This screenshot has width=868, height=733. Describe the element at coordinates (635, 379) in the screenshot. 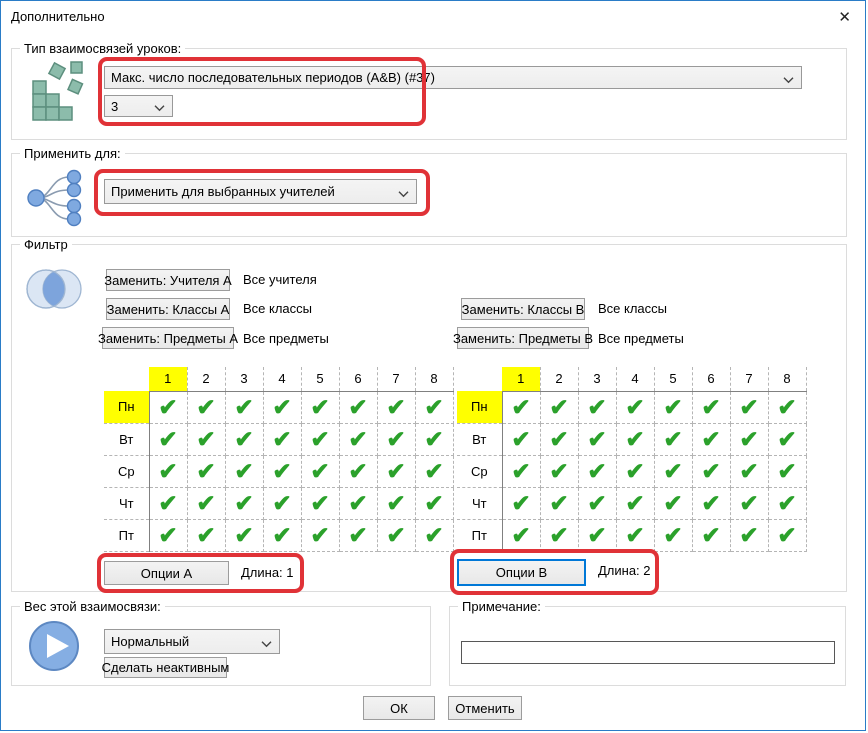

I see `period-header: 4` at that location.